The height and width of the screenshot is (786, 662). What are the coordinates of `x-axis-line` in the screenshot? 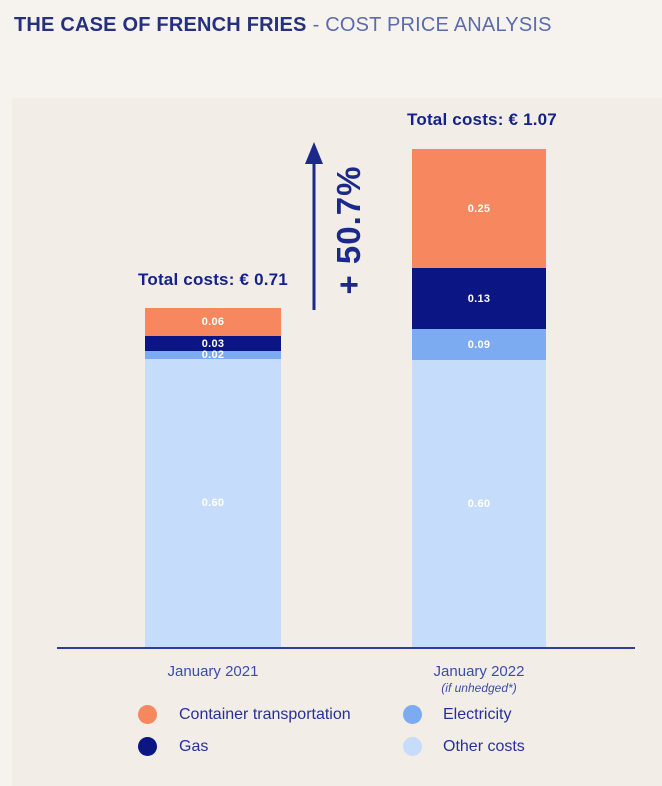 It's located at (346, 648).